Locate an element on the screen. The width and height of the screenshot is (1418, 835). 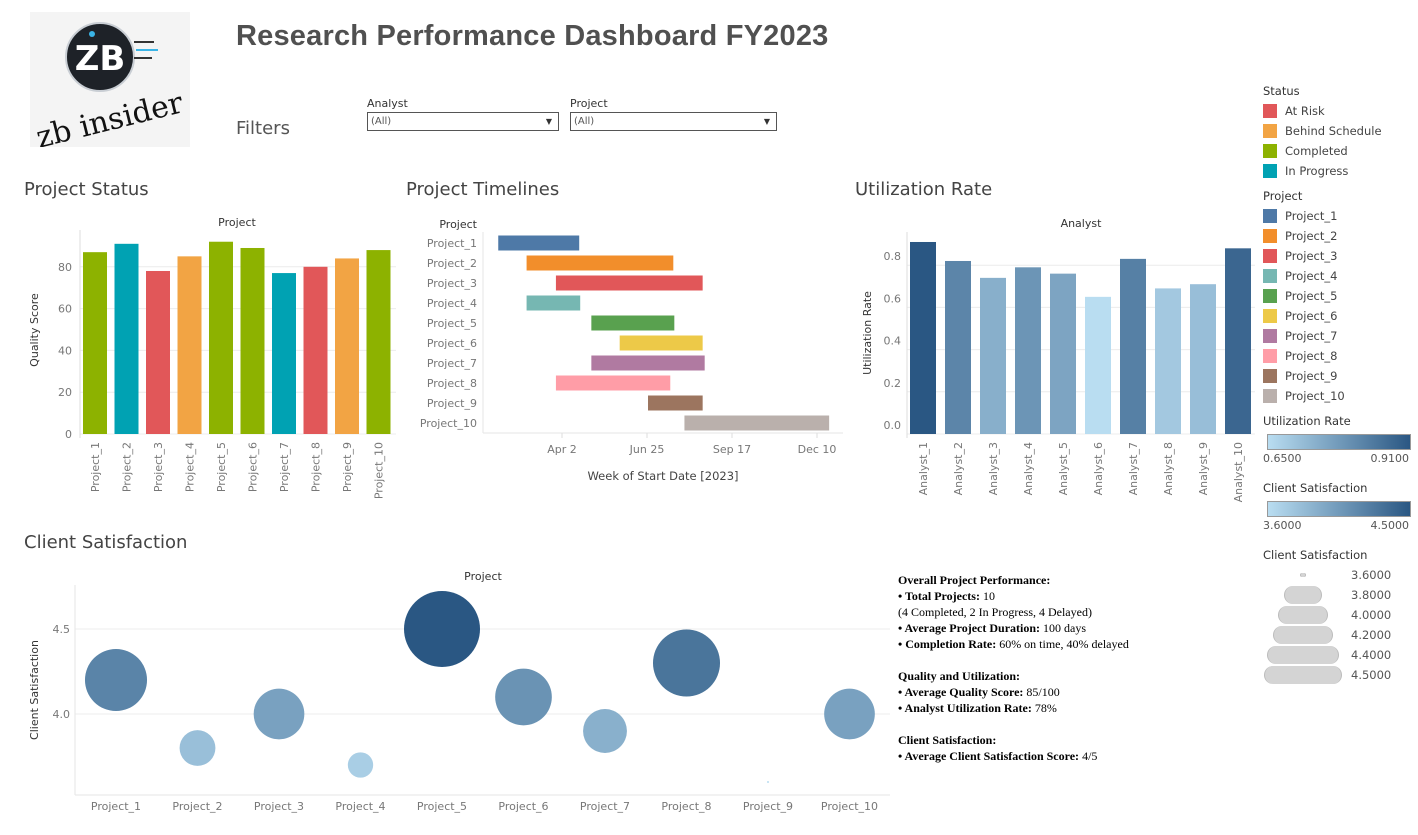
x-tick-label: Jun 25 is located at coordinates (647, 449).